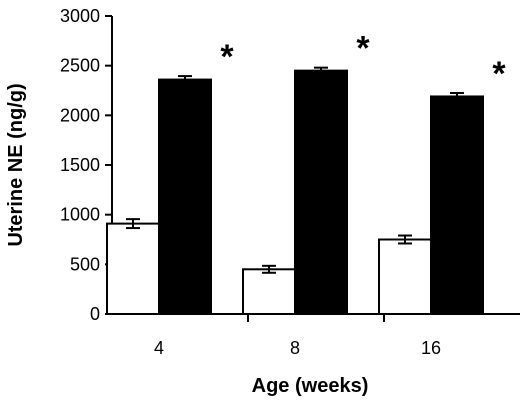 This screenshot has width=520, height=404. I want to click on y-tick-label: 0, so click(95, 314).